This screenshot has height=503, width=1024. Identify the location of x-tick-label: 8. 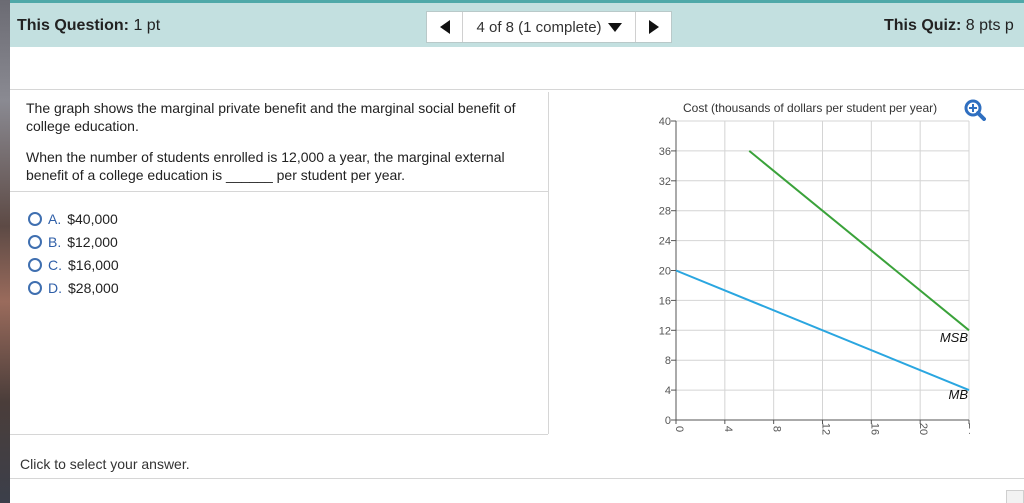
(777, 429).